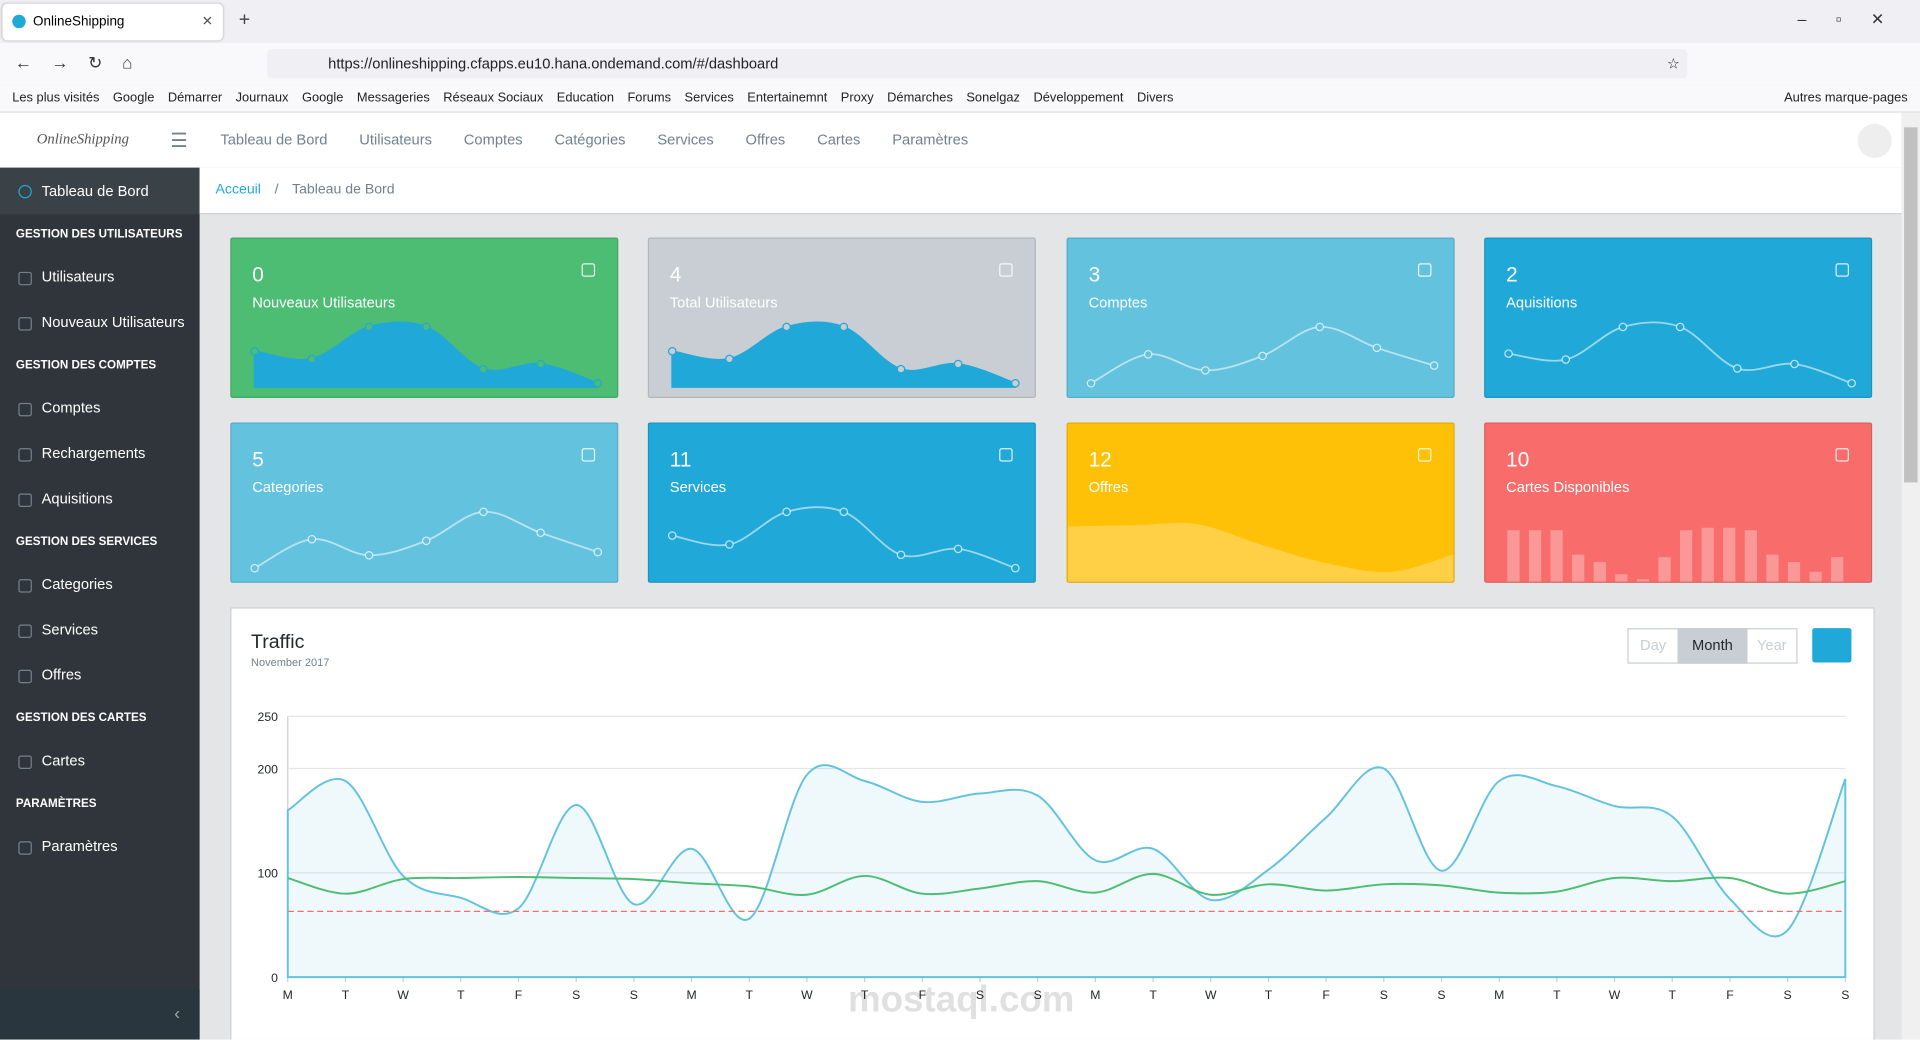 This screenshot has width=1920, height=1040. Describe the element at coordinates (493, 98) in the screenshot. I see `bookmark: Réseaux Sociaux` at that location.